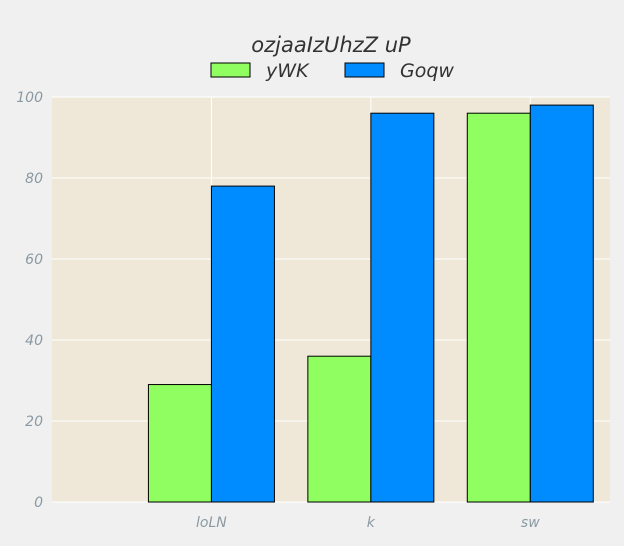 The image size is (624, 546). What do you see at coordinates (287, 71) in the screenshot?
I see `legend-label-yWK: yWK` at bounding box center [287, 71].